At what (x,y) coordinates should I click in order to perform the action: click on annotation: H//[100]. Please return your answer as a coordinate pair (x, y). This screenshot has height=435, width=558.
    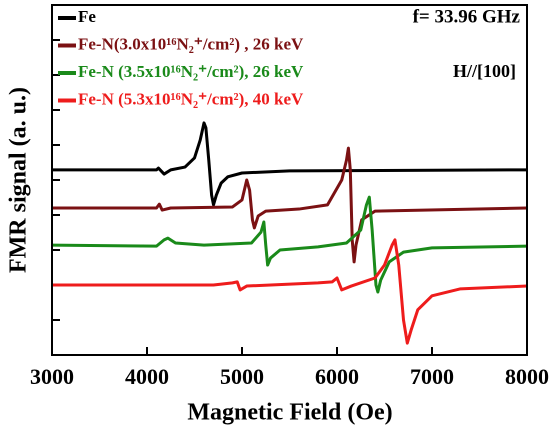
    Looking at the image, I should click on (484, 71).